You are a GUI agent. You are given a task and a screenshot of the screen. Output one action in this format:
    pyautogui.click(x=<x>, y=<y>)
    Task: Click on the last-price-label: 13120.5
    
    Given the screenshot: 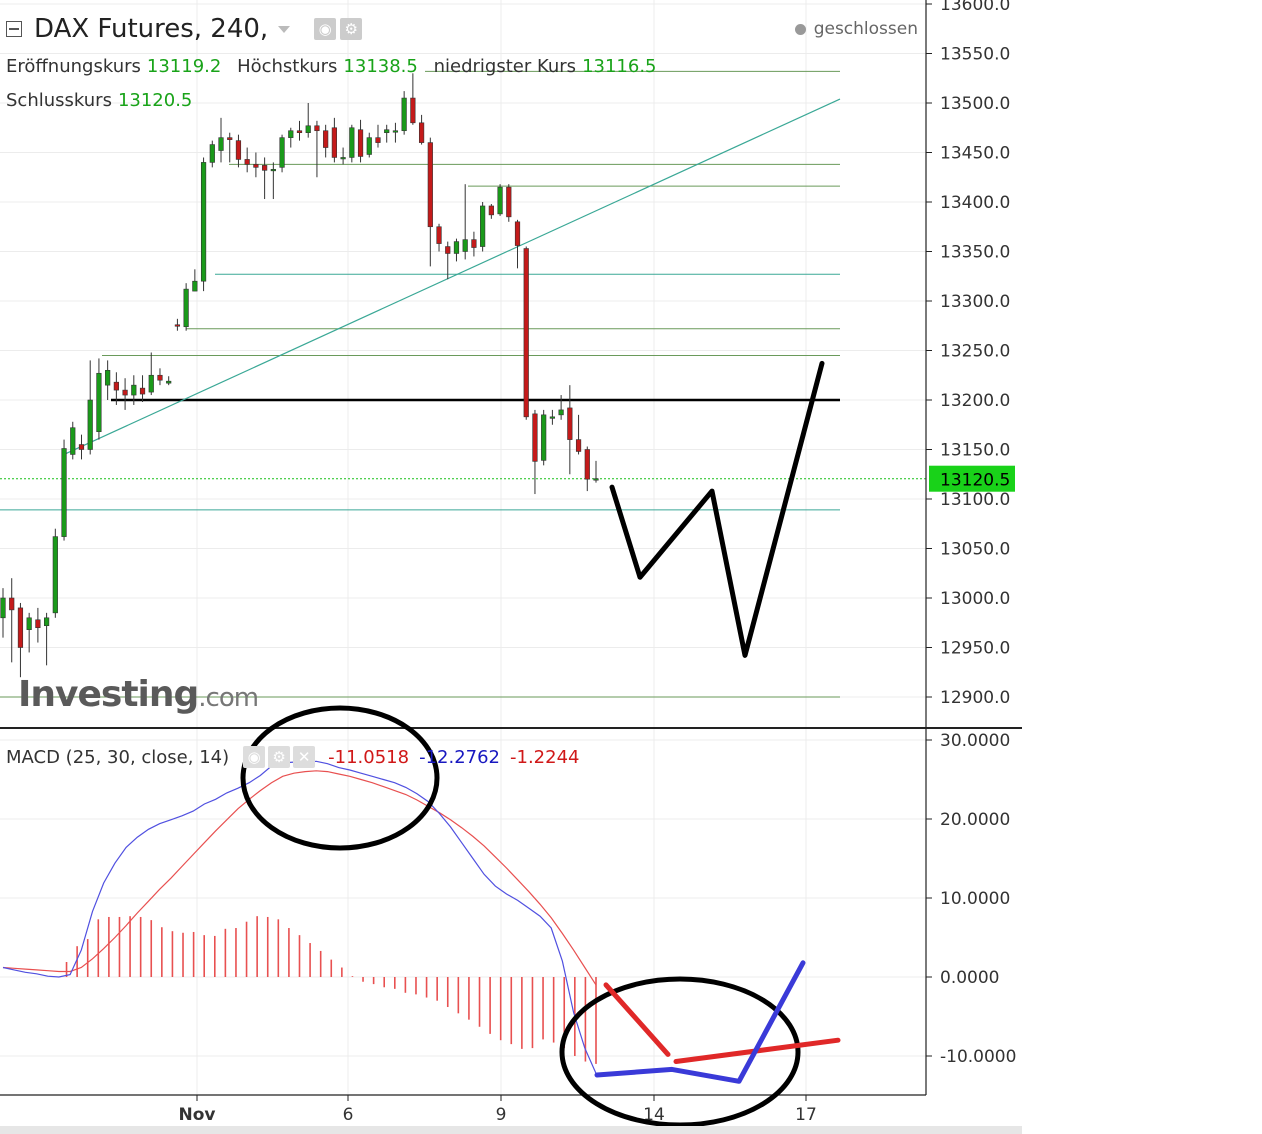 What is the action you would take?
    pyautogui.click(x=975, y=481)
    